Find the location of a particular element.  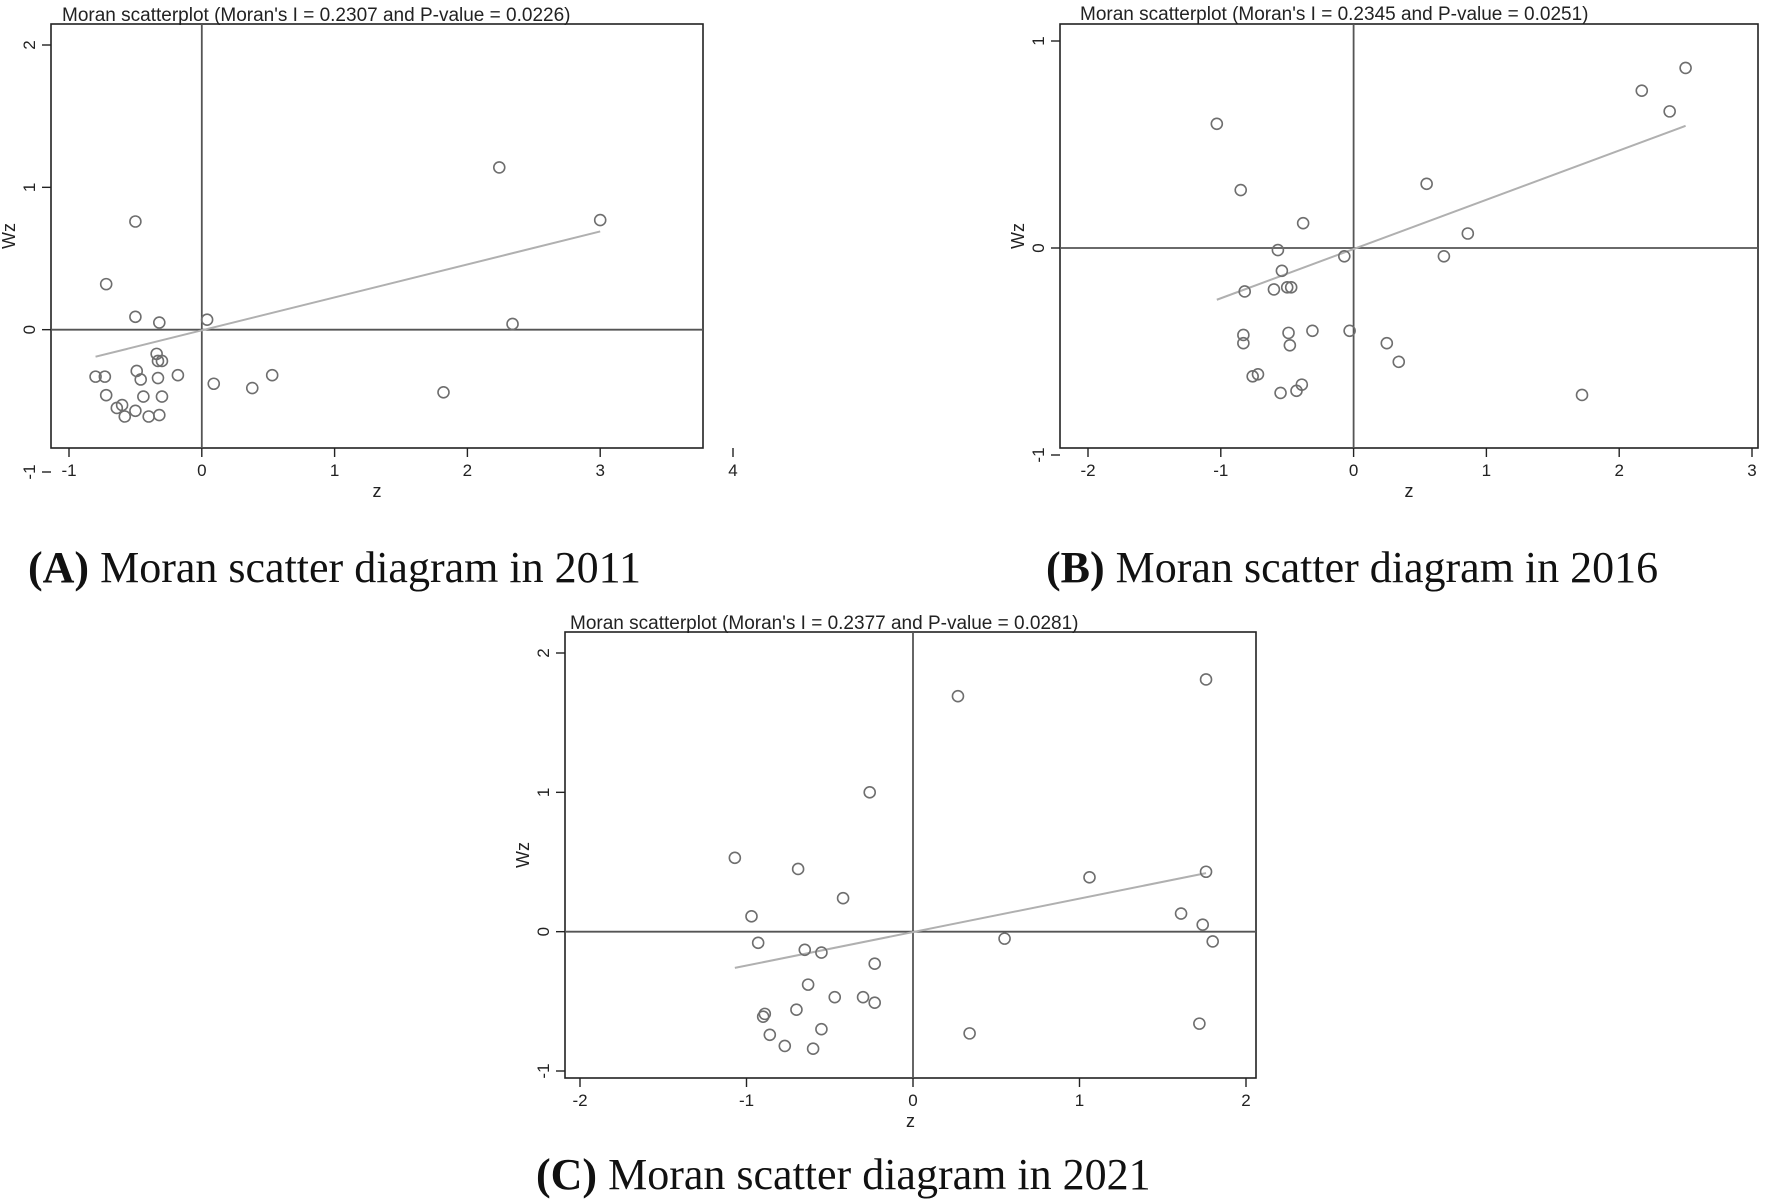

caption-2: (B) Moran scatter diagram in 2016 is located at coordinates (1352, 567).